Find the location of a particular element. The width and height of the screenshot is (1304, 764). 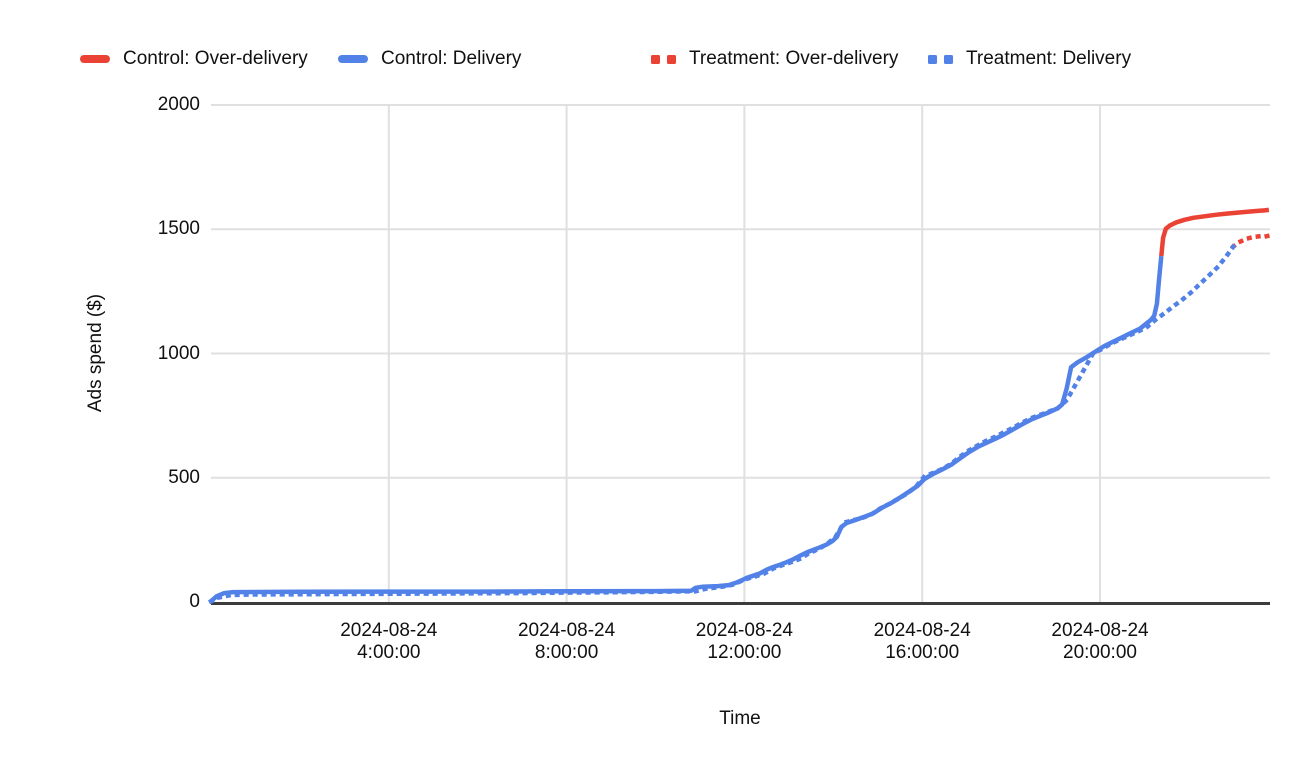

y-tick-label: 2000 is located at coordinates (178, 104).